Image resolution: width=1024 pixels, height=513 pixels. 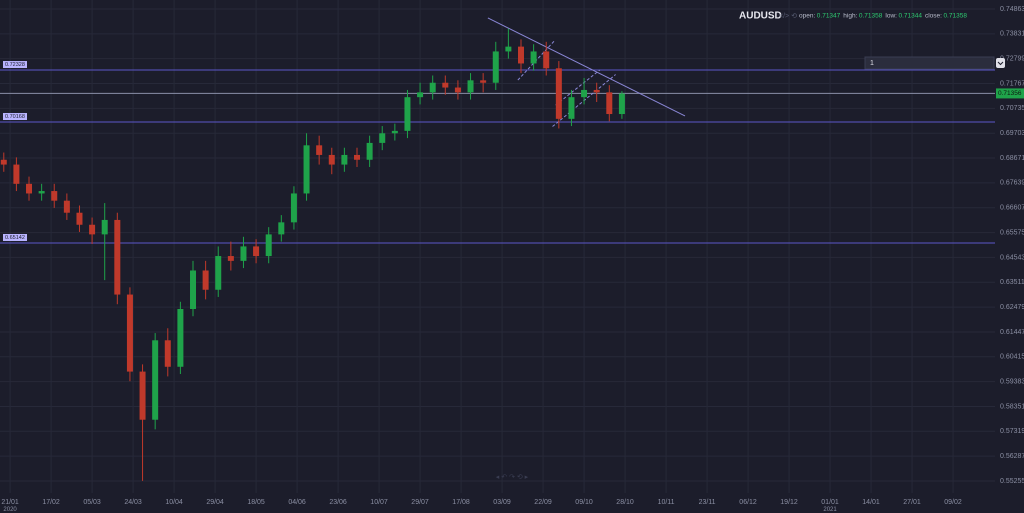 What do you see at coordinates (502, 502) in the screenshot?
I see `x-tick-label: 03/09` at bounding box center [502, 502].